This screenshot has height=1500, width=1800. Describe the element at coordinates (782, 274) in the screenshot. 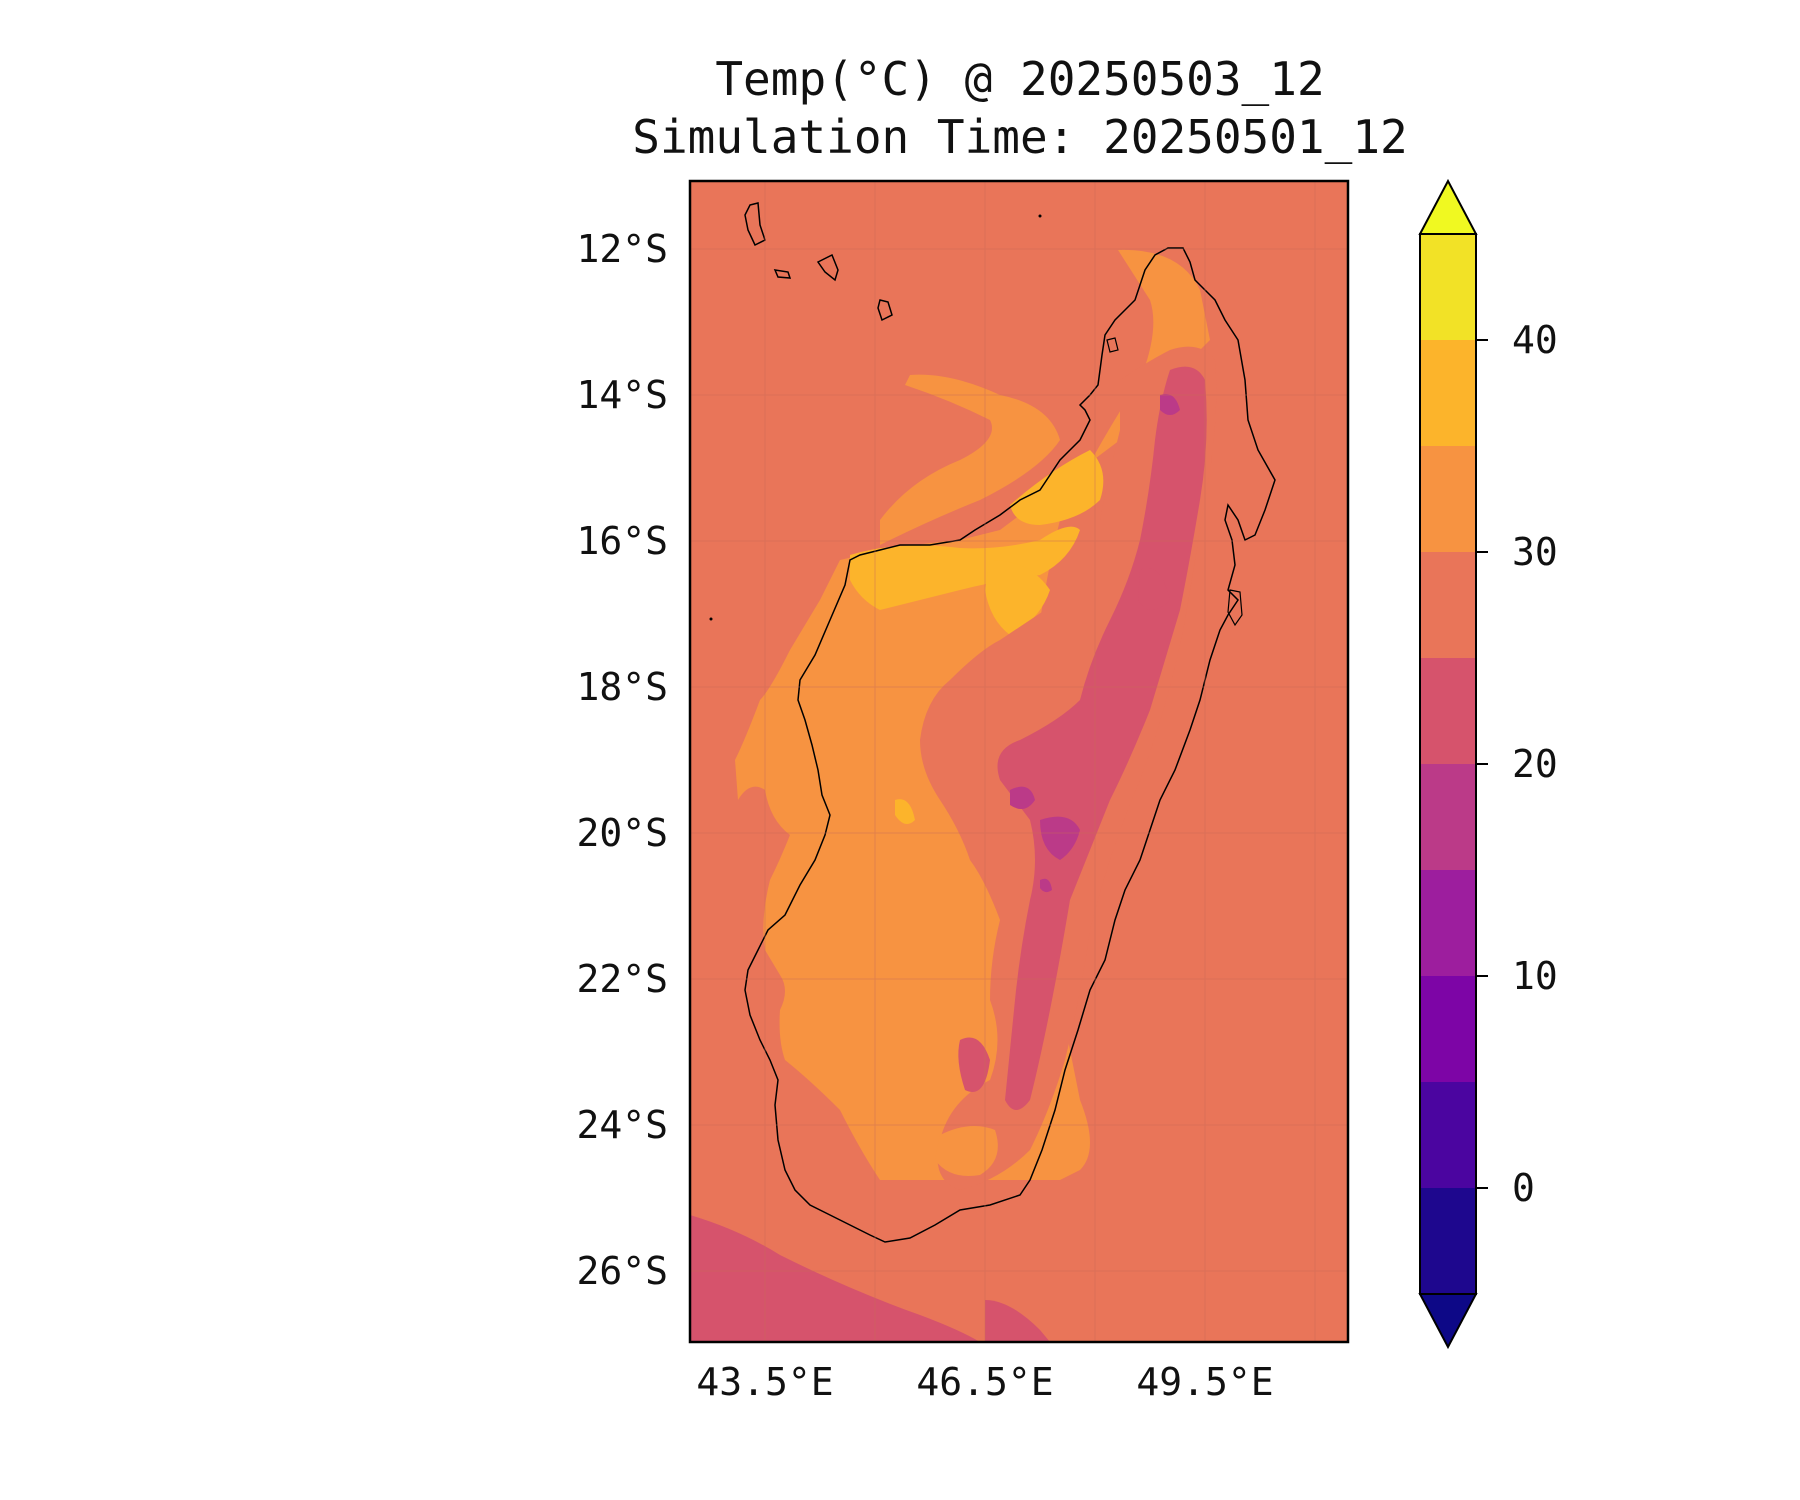

I see `island-moheli` at that location.